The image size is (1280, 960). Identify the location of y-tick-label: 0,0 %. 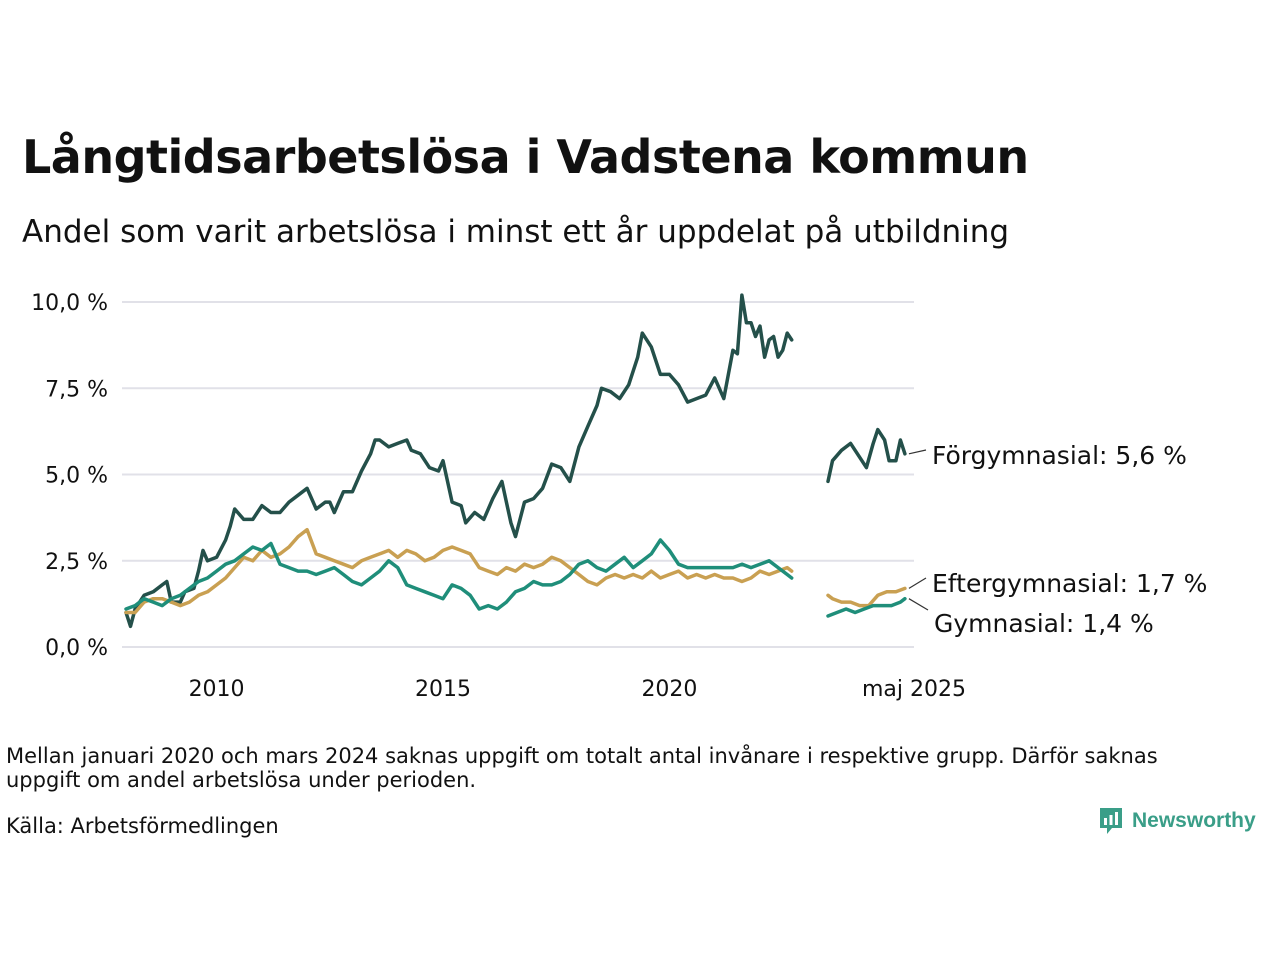
(76, 648).